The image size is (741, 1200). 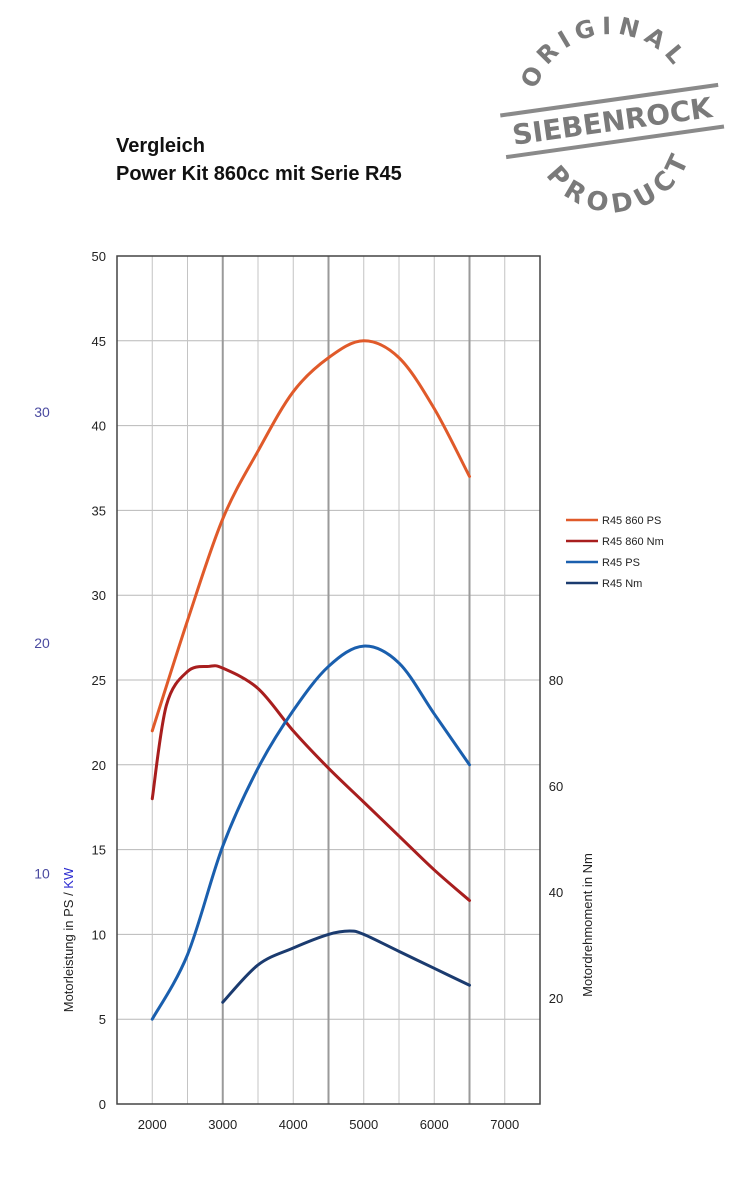 I want to click on stamp-rule-bottom, so click(x=615, y=142).